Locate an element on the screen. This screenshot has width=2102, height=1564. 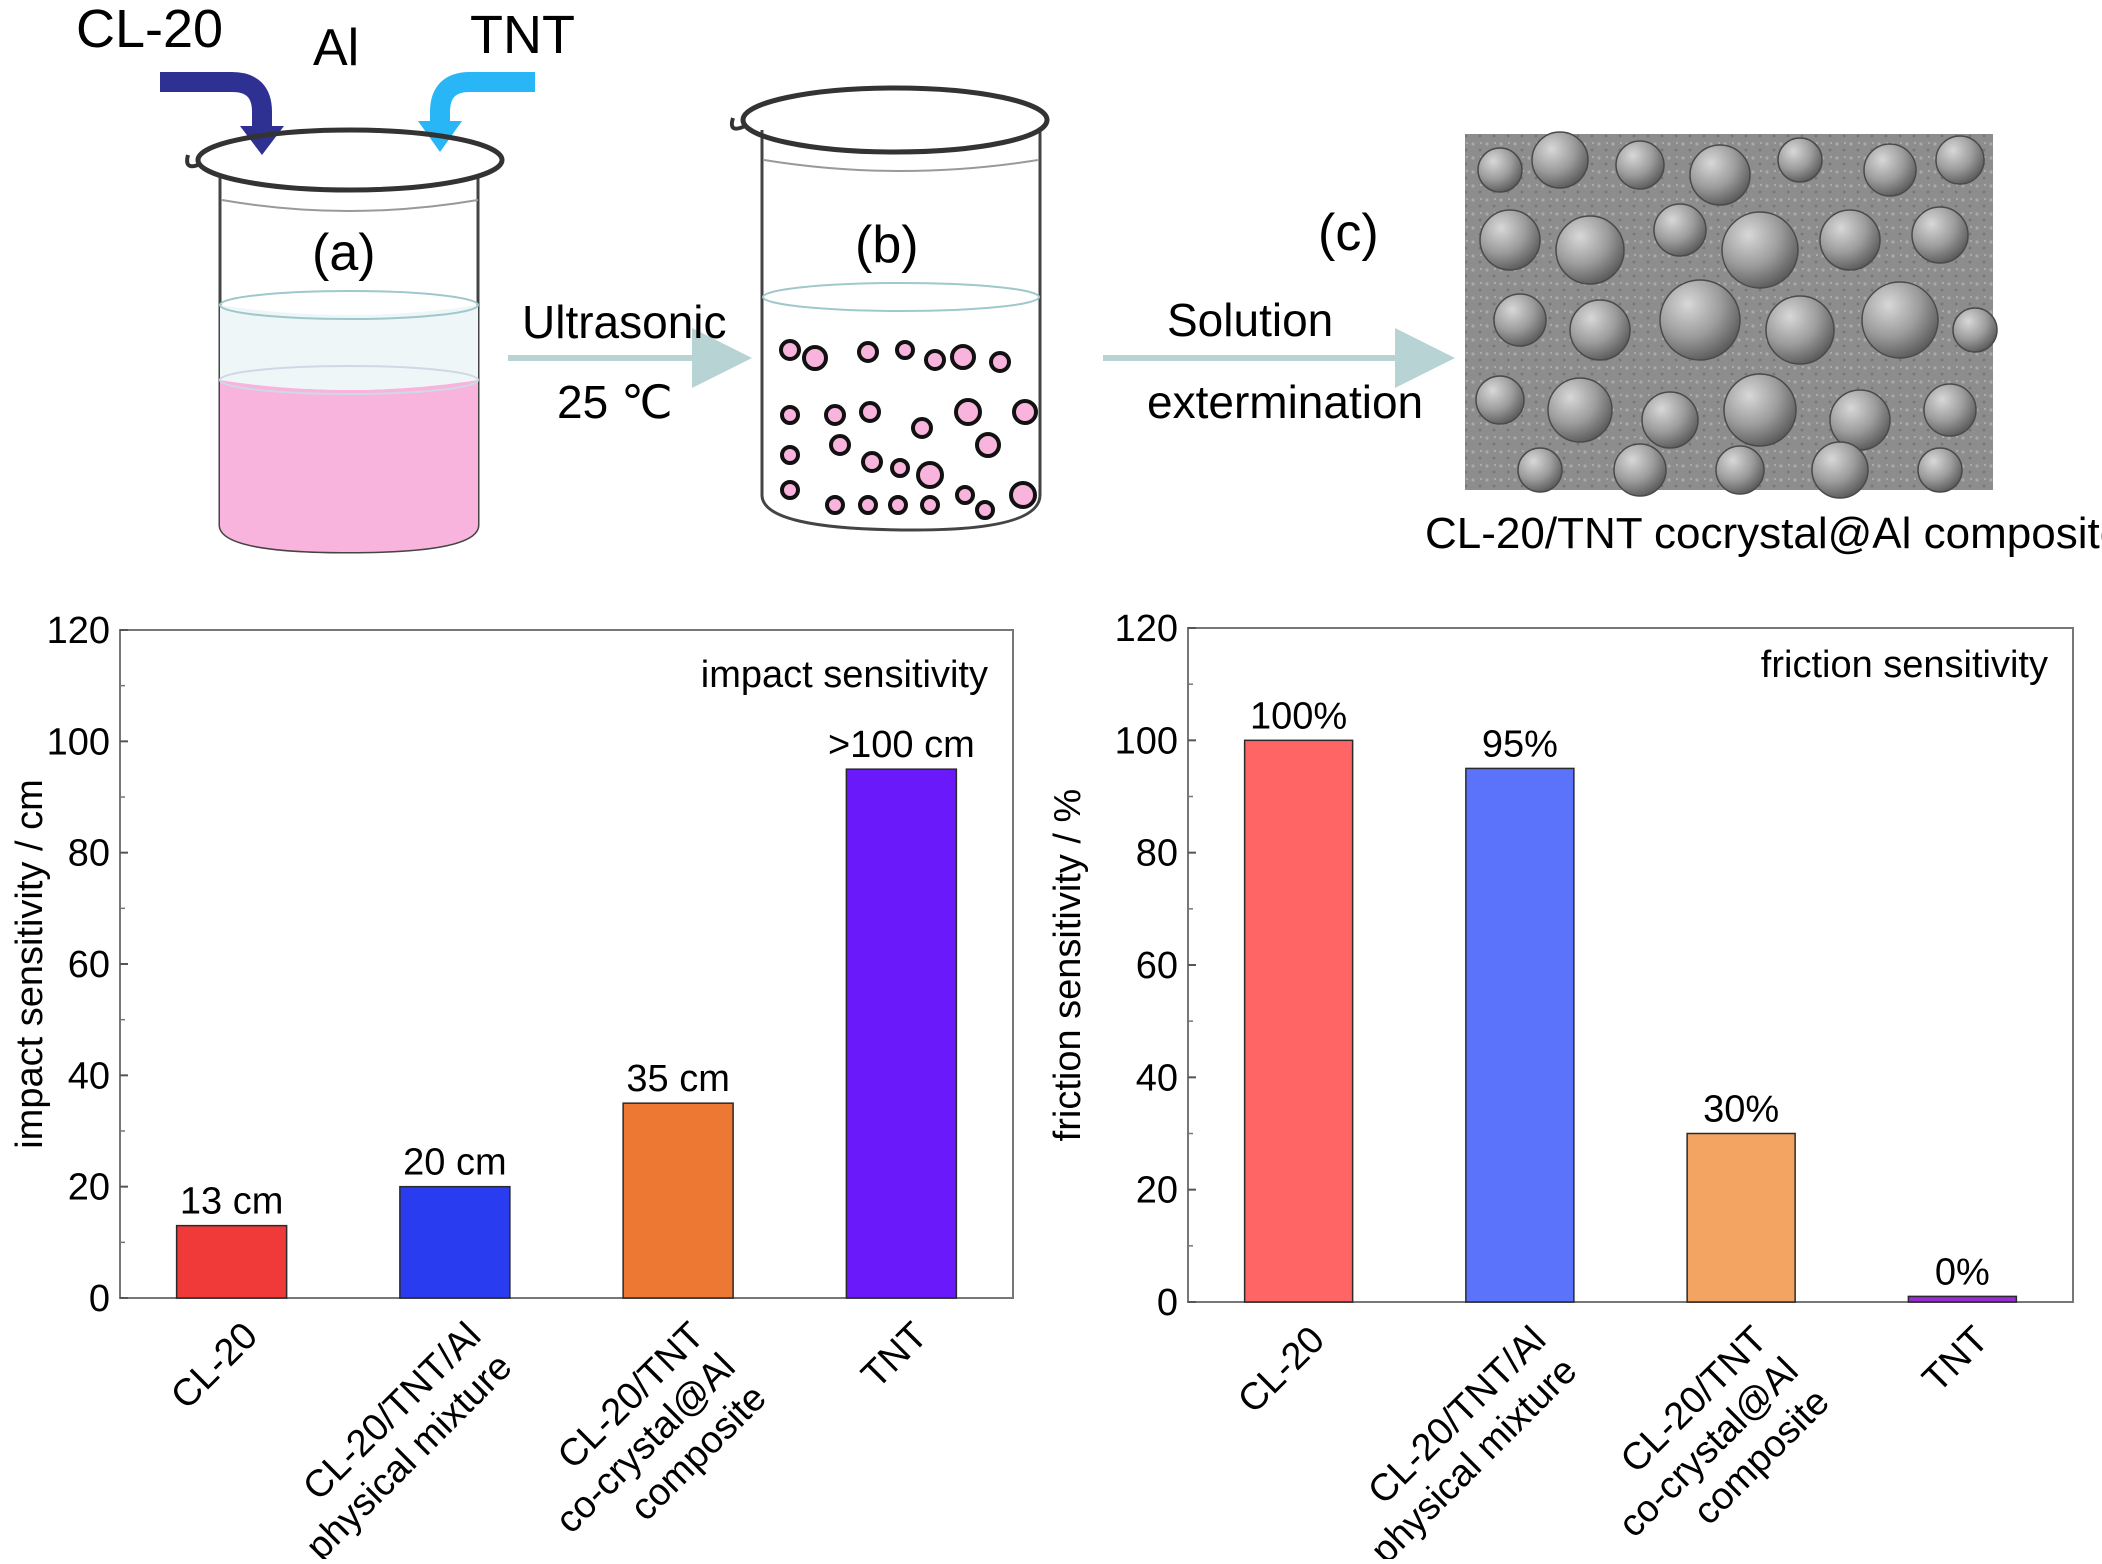
bar-data-label: 30% is located at coordinates (1741, 1110).